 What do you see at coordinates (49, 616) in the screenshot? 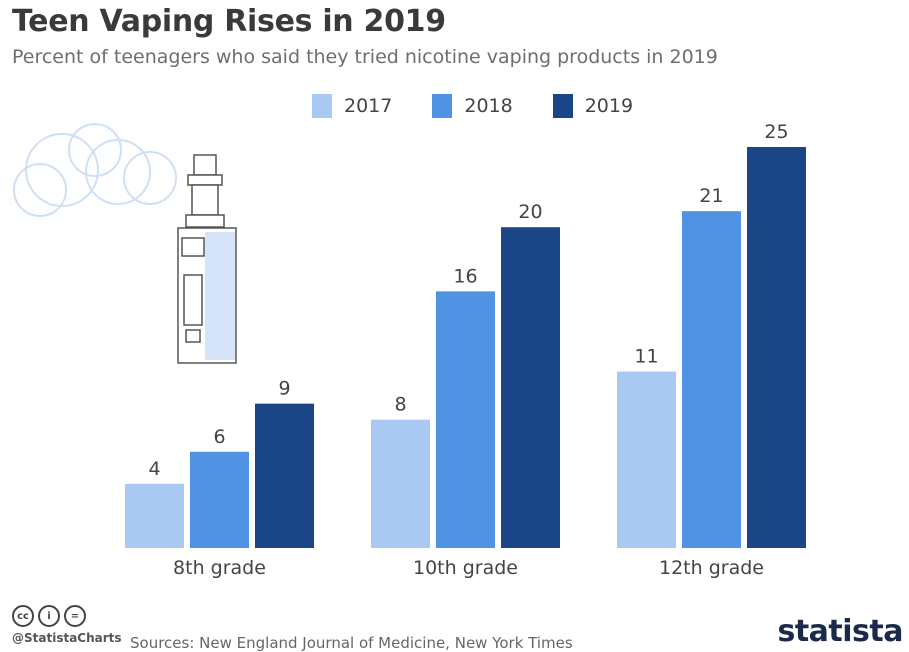
I see `attribution-icon: i` at bounding box center [49, 616].